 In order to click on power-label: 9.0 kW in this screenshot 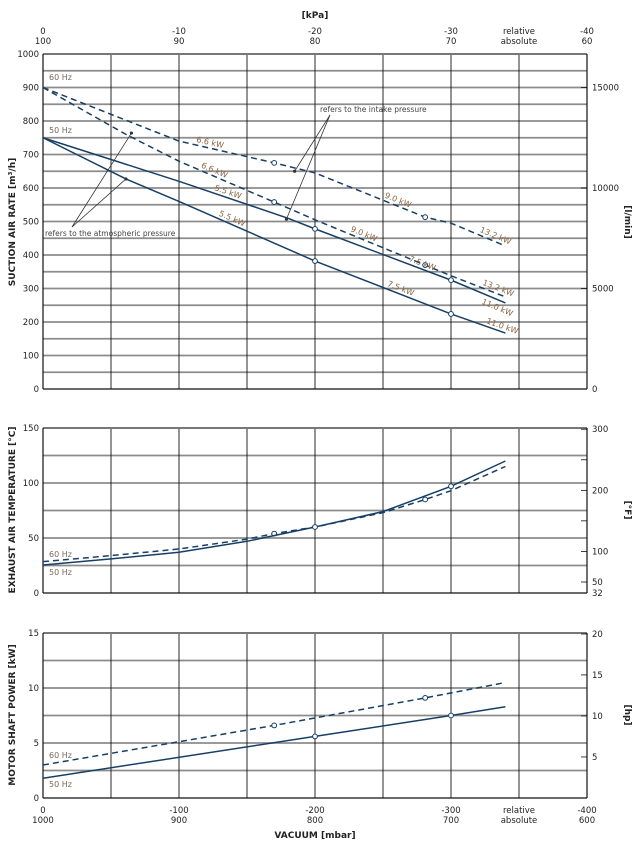, I will do `click(363, 234)`.